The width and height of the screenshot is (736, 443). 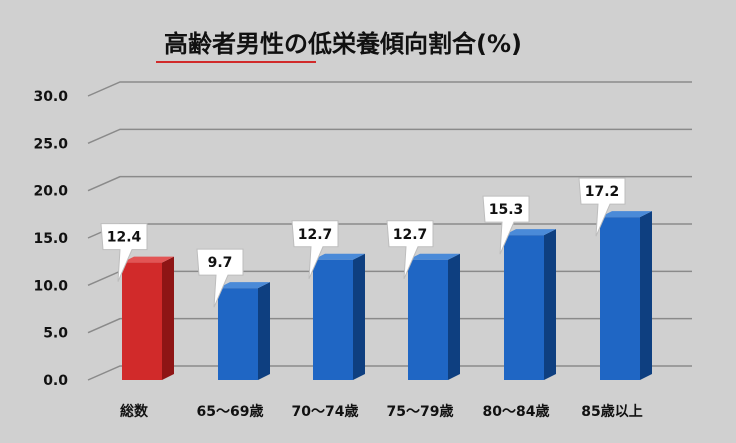 What do you see at coordinates (381, 411) in the screenshot?
I see `x-axis: 総数 65～69歳 70～74歳 75～79歳 80～84歳 85歳以上` at bounding box center [381, 411].